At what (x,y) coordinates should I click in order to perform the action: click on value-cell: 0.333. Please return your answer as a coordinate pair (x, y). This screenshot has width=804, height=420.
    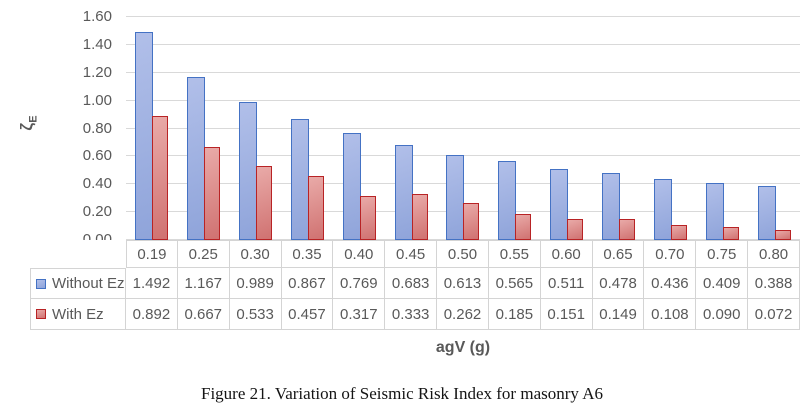
    Looking at the image, I should click on (411, 314).